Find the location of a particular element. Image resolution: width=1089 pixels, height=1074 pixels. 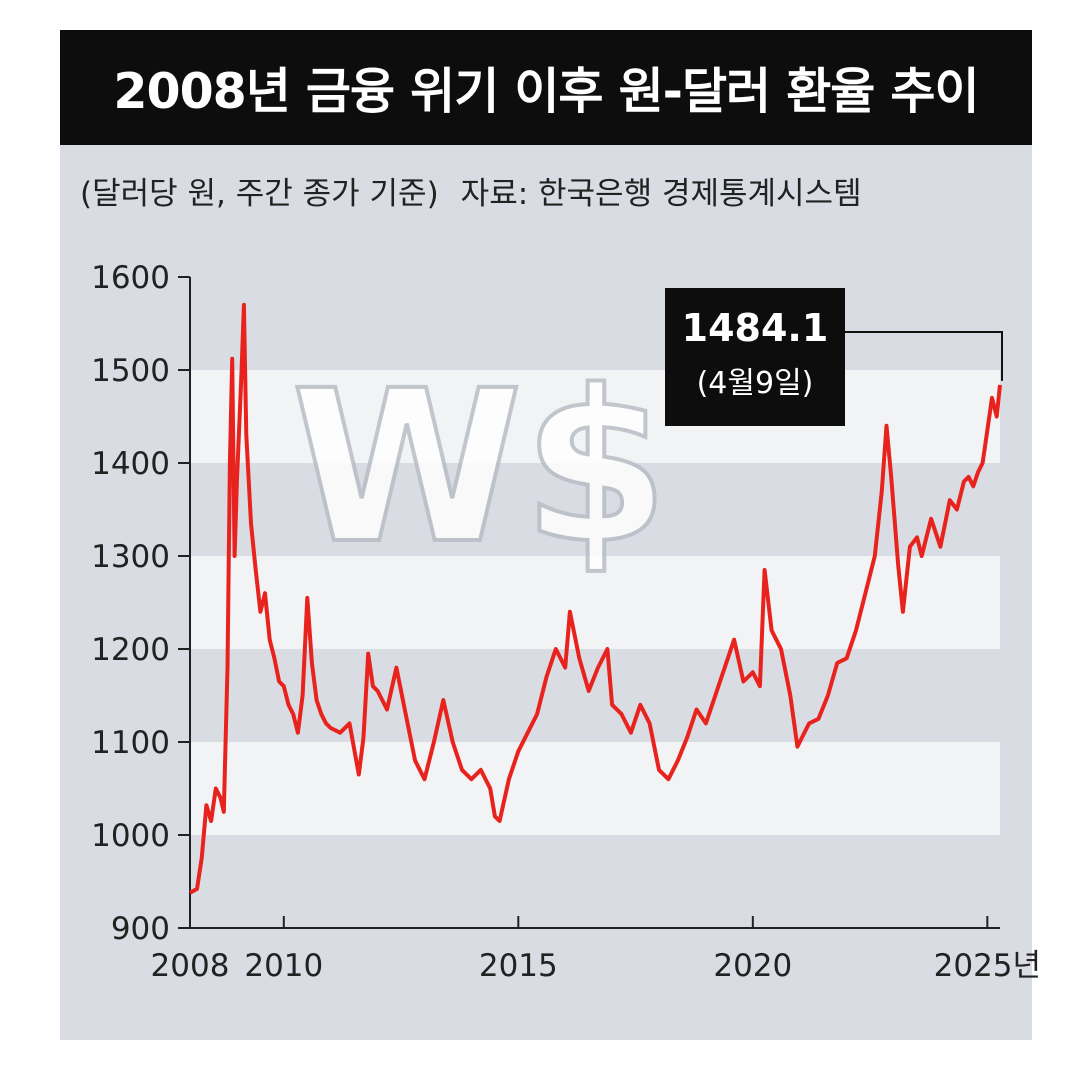

chart-title: 2008년 금융 위기 이후 원-달러 환율 추이 is located at coordinates (546, 91).